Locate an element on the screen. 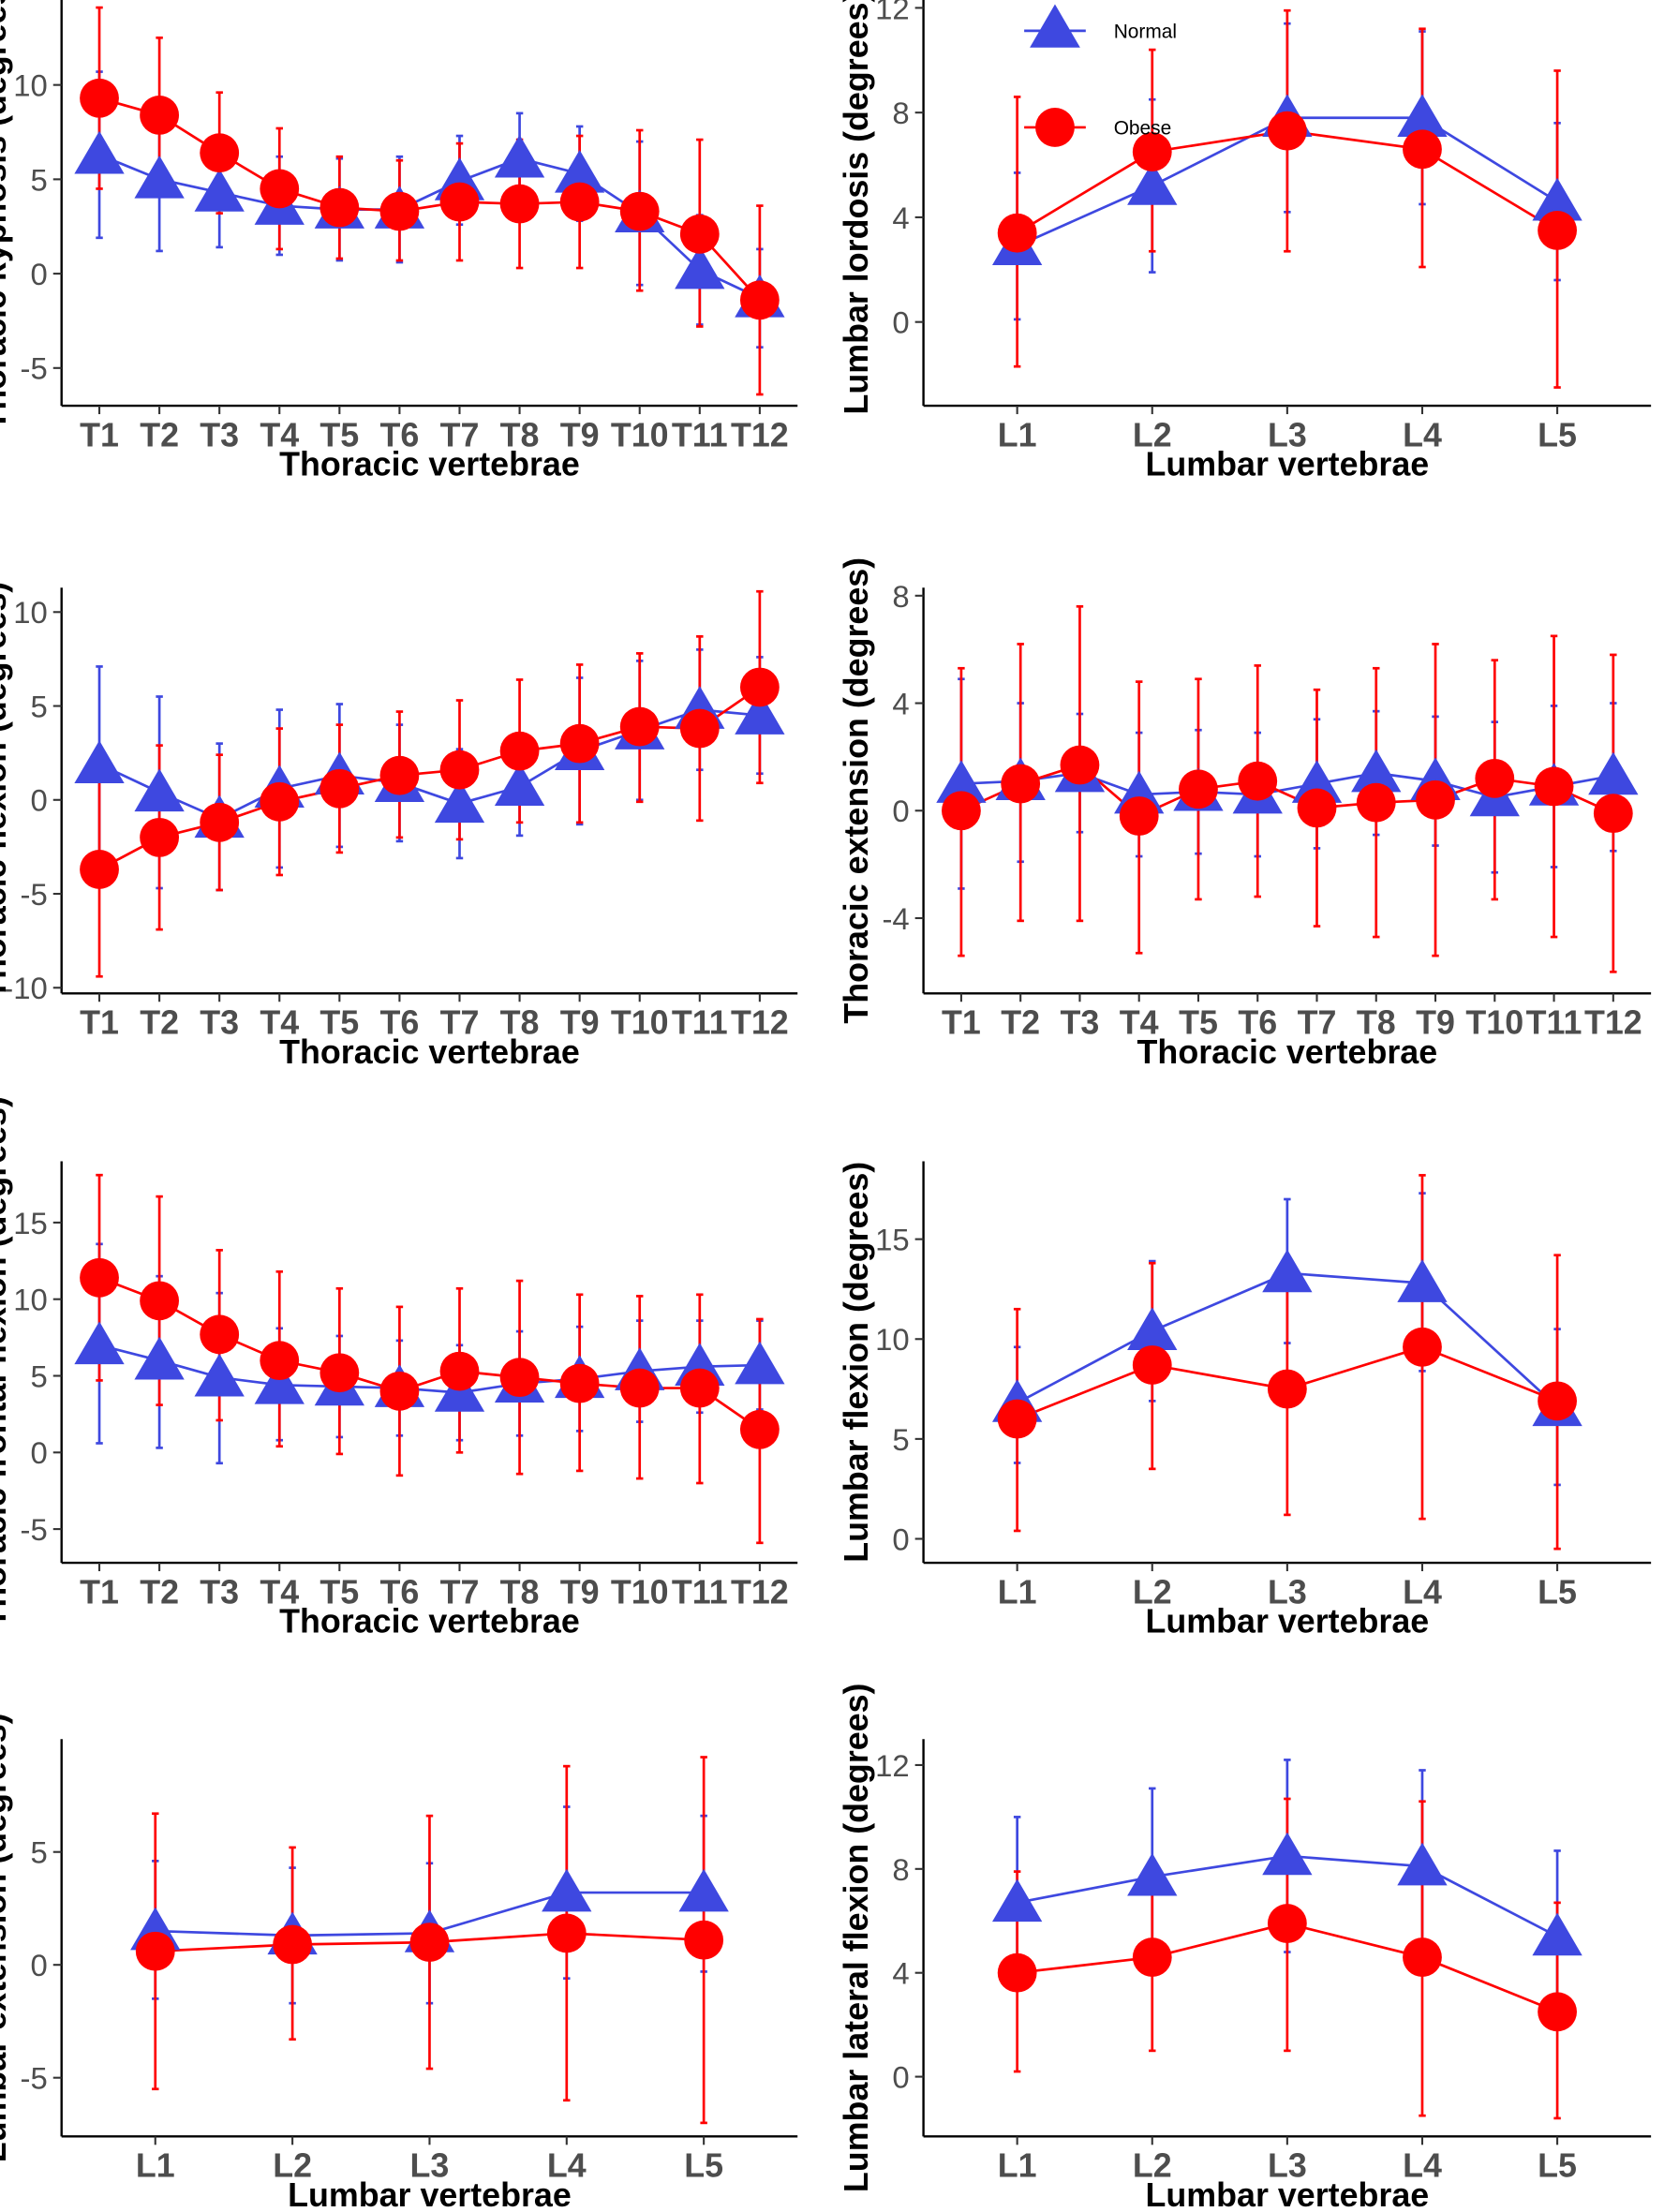 The width and height of the screenshot is (1679, 2212). legend-label-obese: Obese is located at coordinates (1143, 128).